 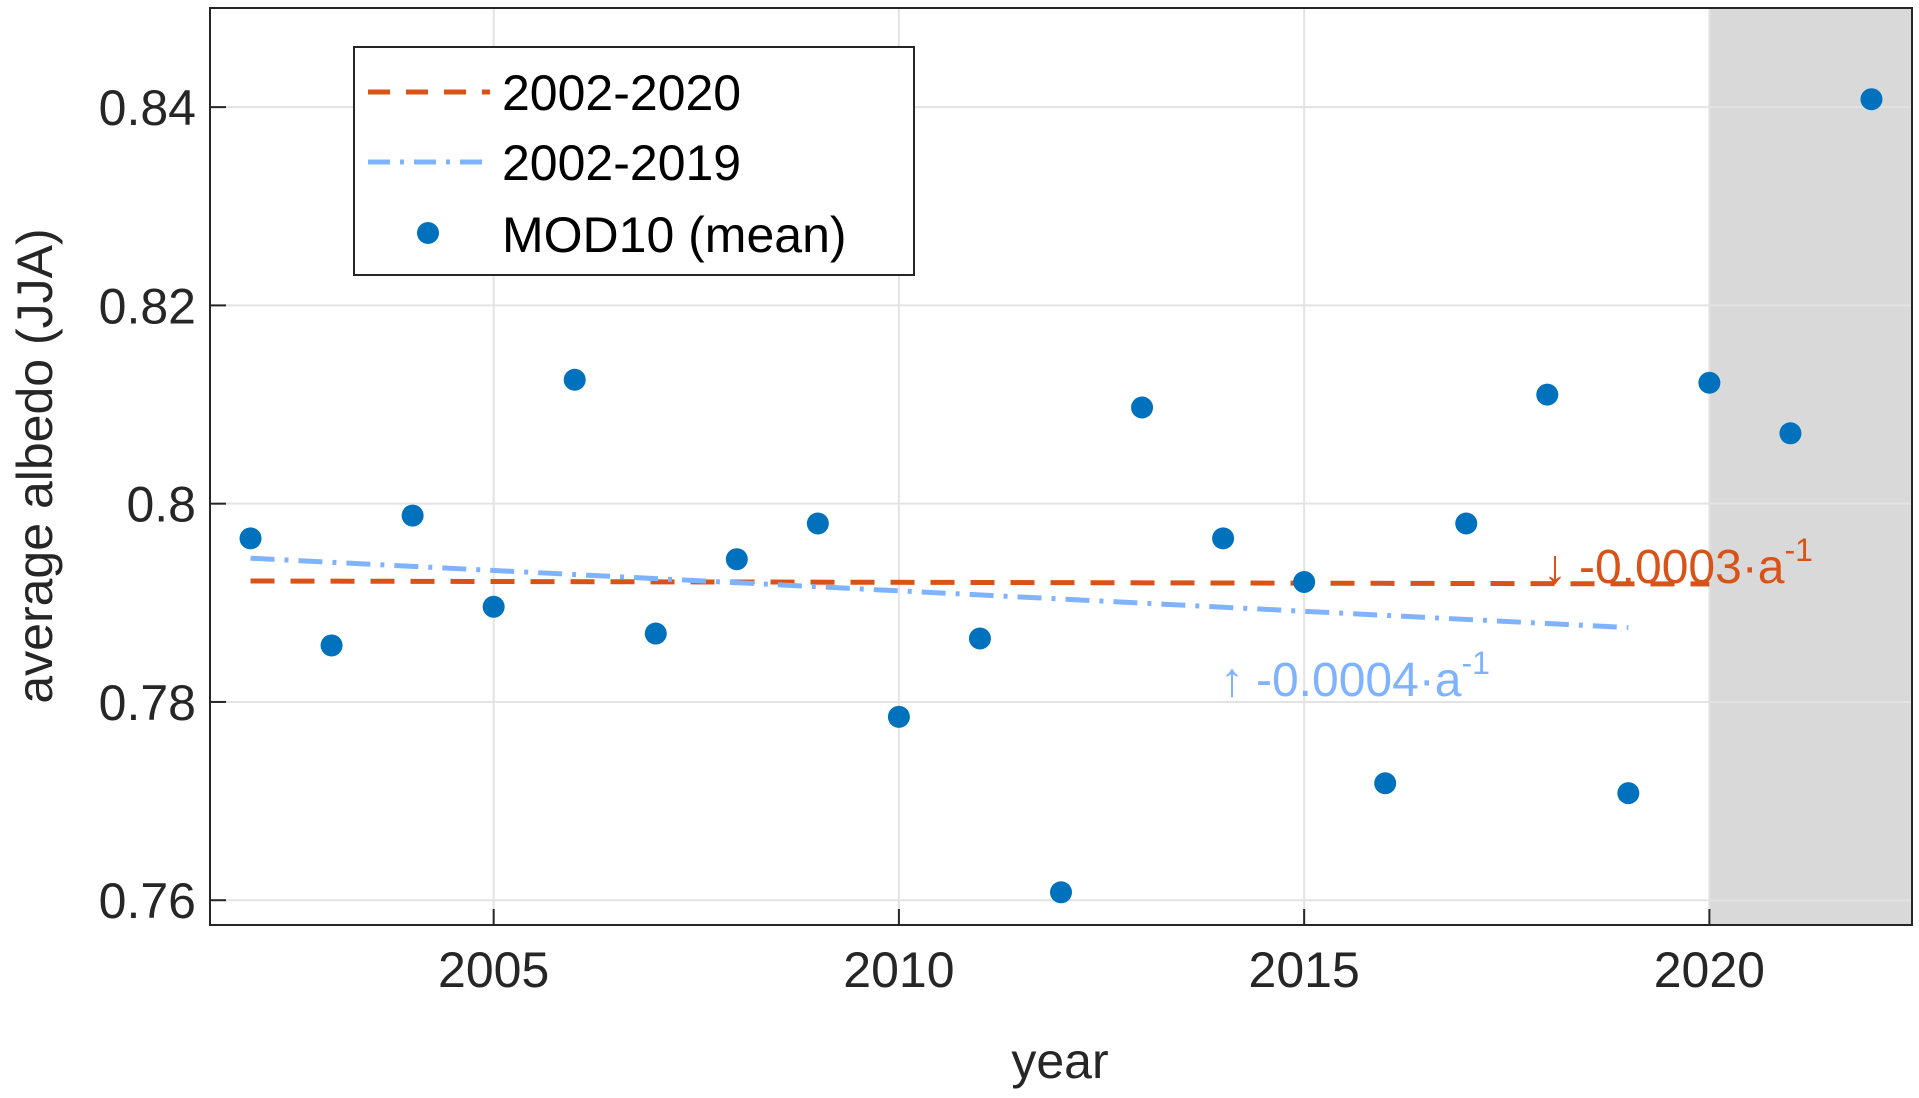 What do you see at coordinates (147, 703) in the screenshot?
I see `y-tick-label: 0.78` at bounding box center [147, 703].